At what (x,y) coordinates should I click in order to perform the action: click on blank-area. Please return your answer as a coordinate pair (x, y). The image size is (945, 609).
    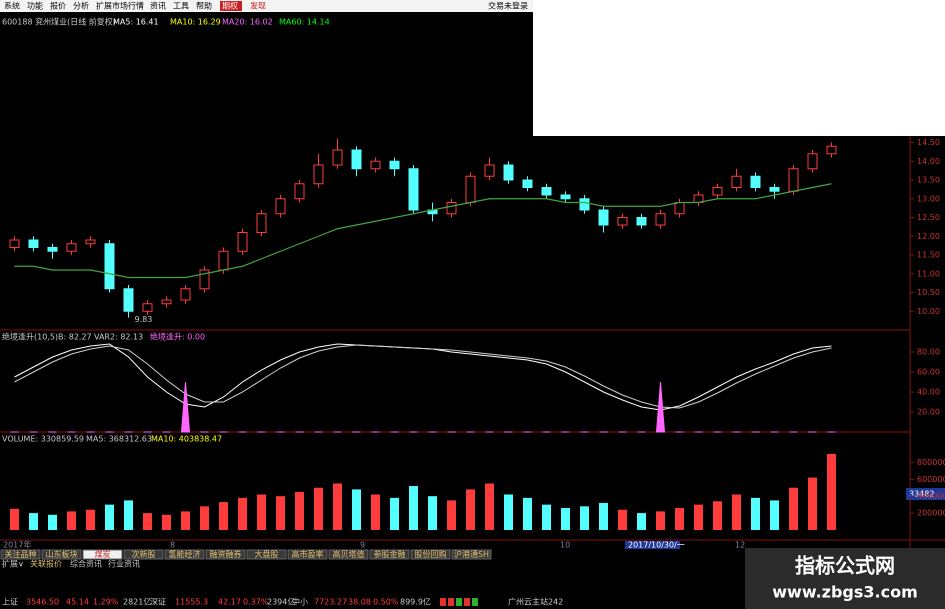
    Looking at the image, I should click on (739, 68).